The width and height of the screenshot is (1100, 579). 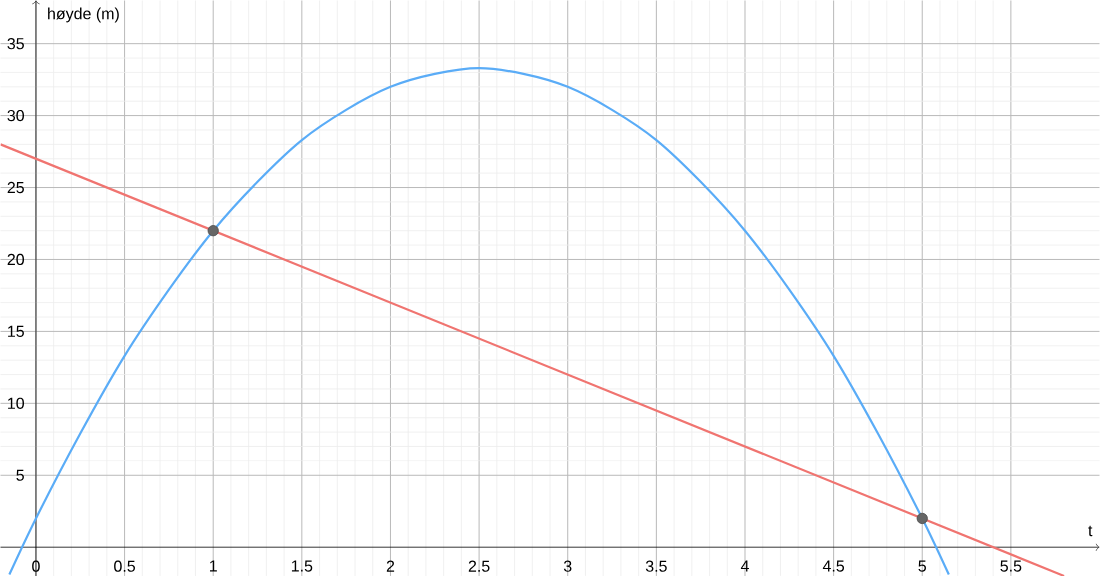 I want to click on x-tick-label: 3, so click(x=567, y=566).